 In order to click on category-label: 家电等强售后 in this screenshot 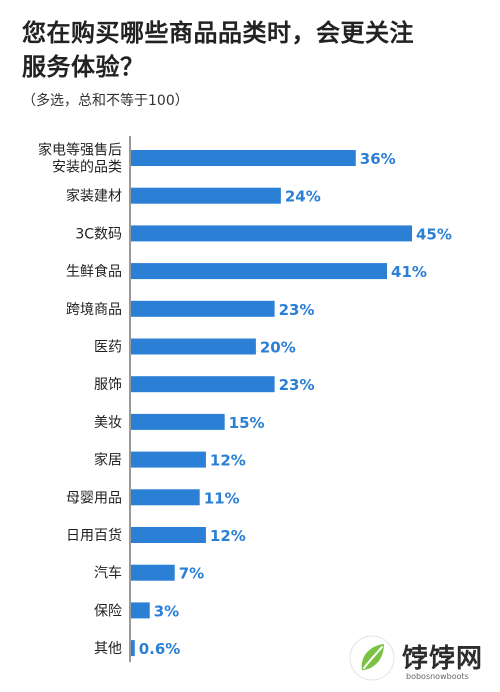, I will do `click(80, 150)`.